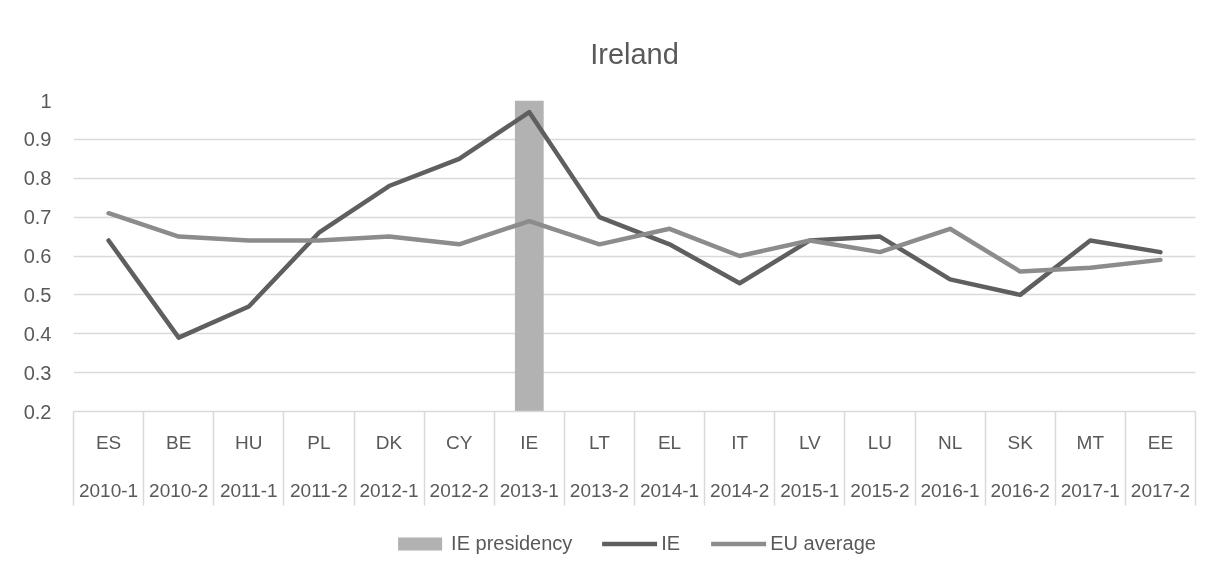 The width and height of the screenshot is (1225, 578). What do you see at coordinates (37, 333) in the screenshot?
I see `y-tick-label: 0.4` at bounding box center [37, 333].